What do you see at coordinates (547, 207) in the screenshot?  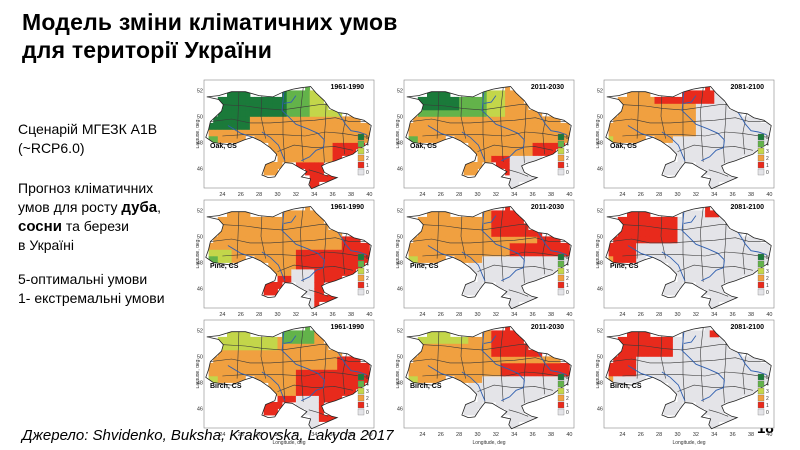 I see `period-label: 2011-2030` at bounding box center [547, 207].